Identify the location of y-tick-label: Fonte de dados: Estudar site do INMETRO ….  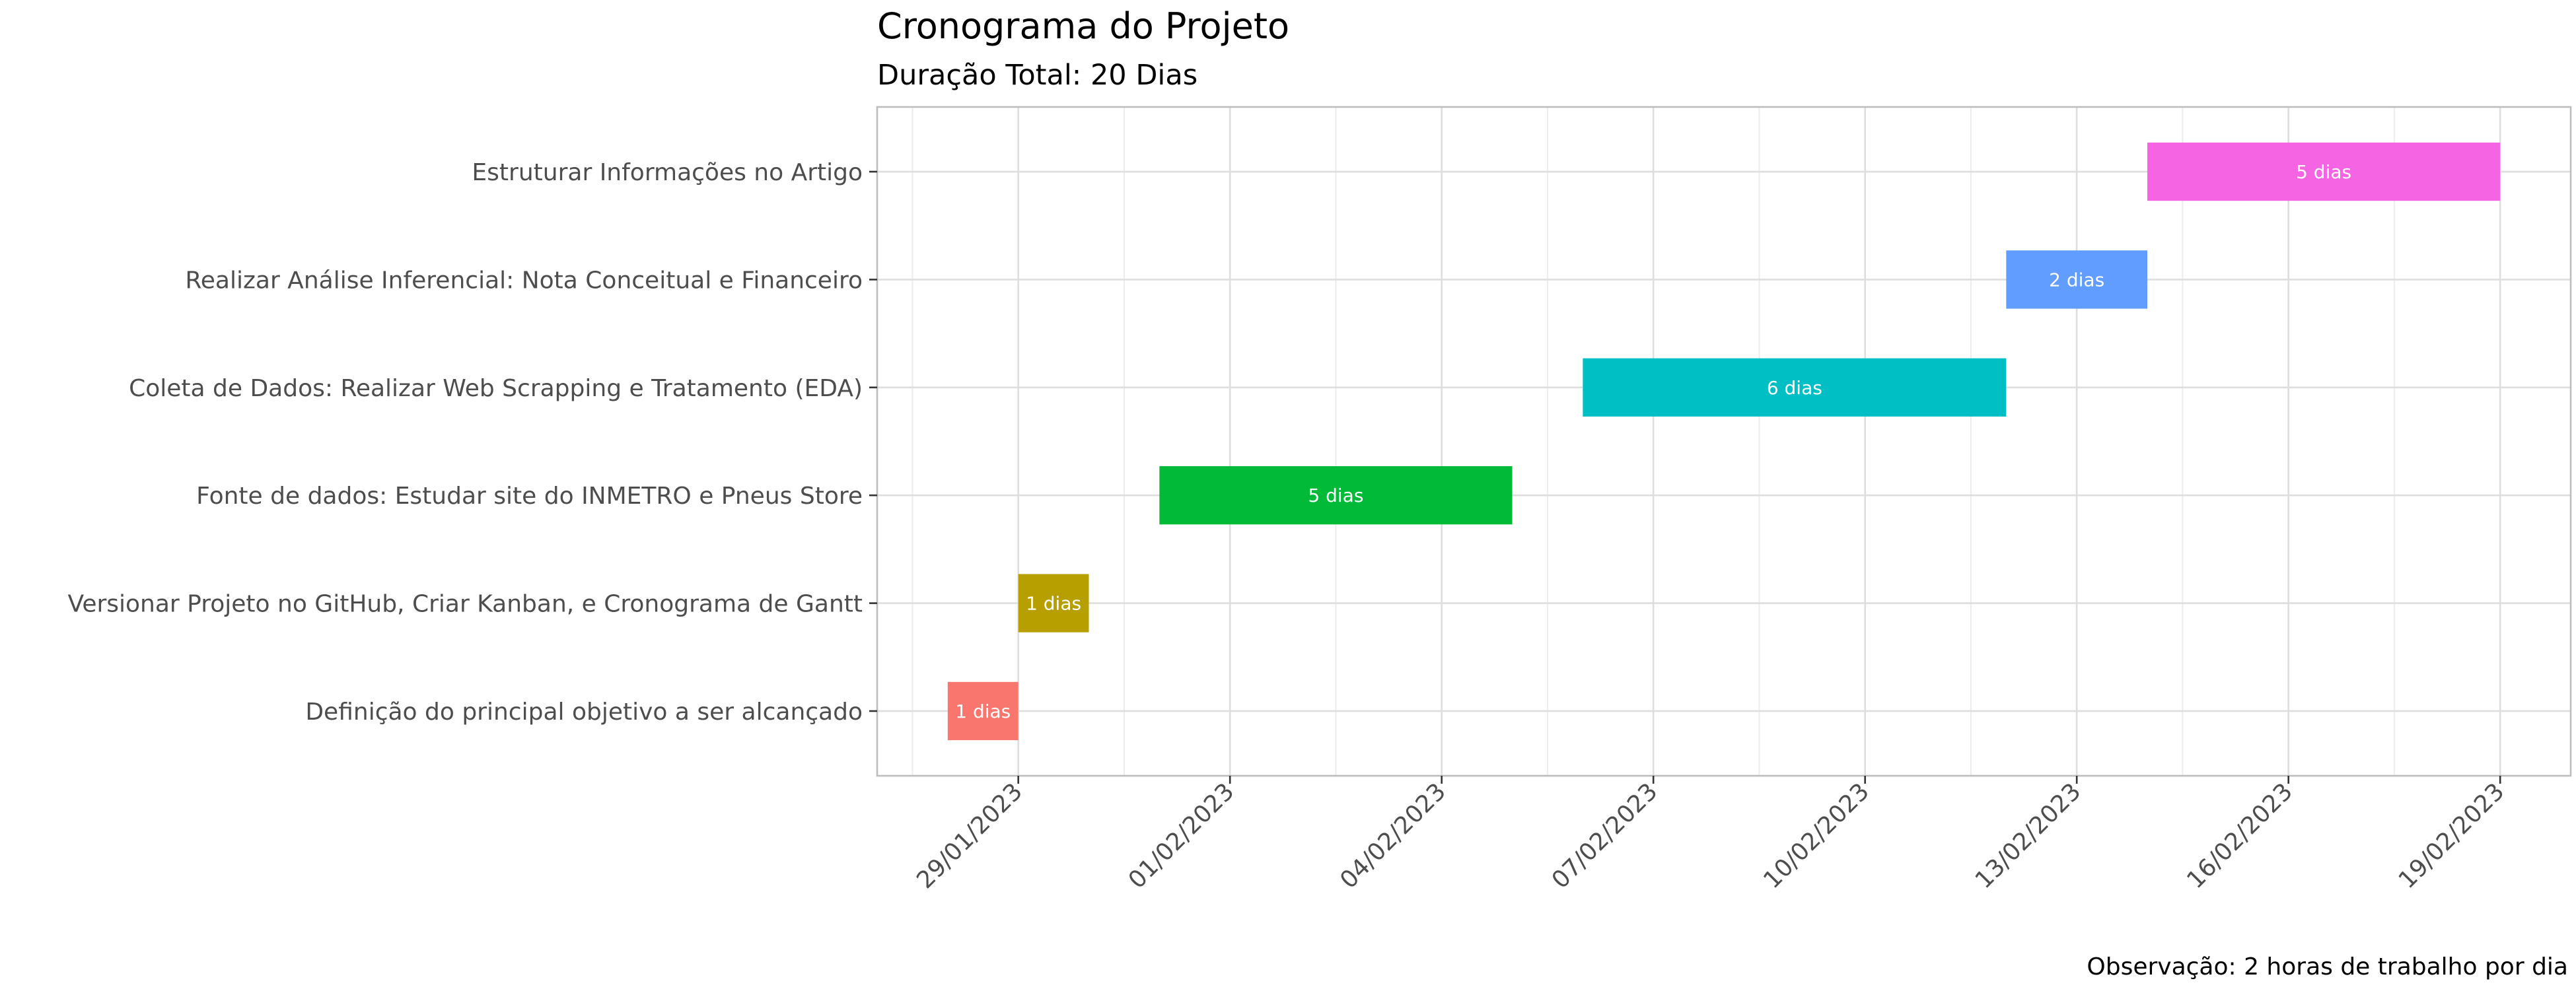
(529, 497).